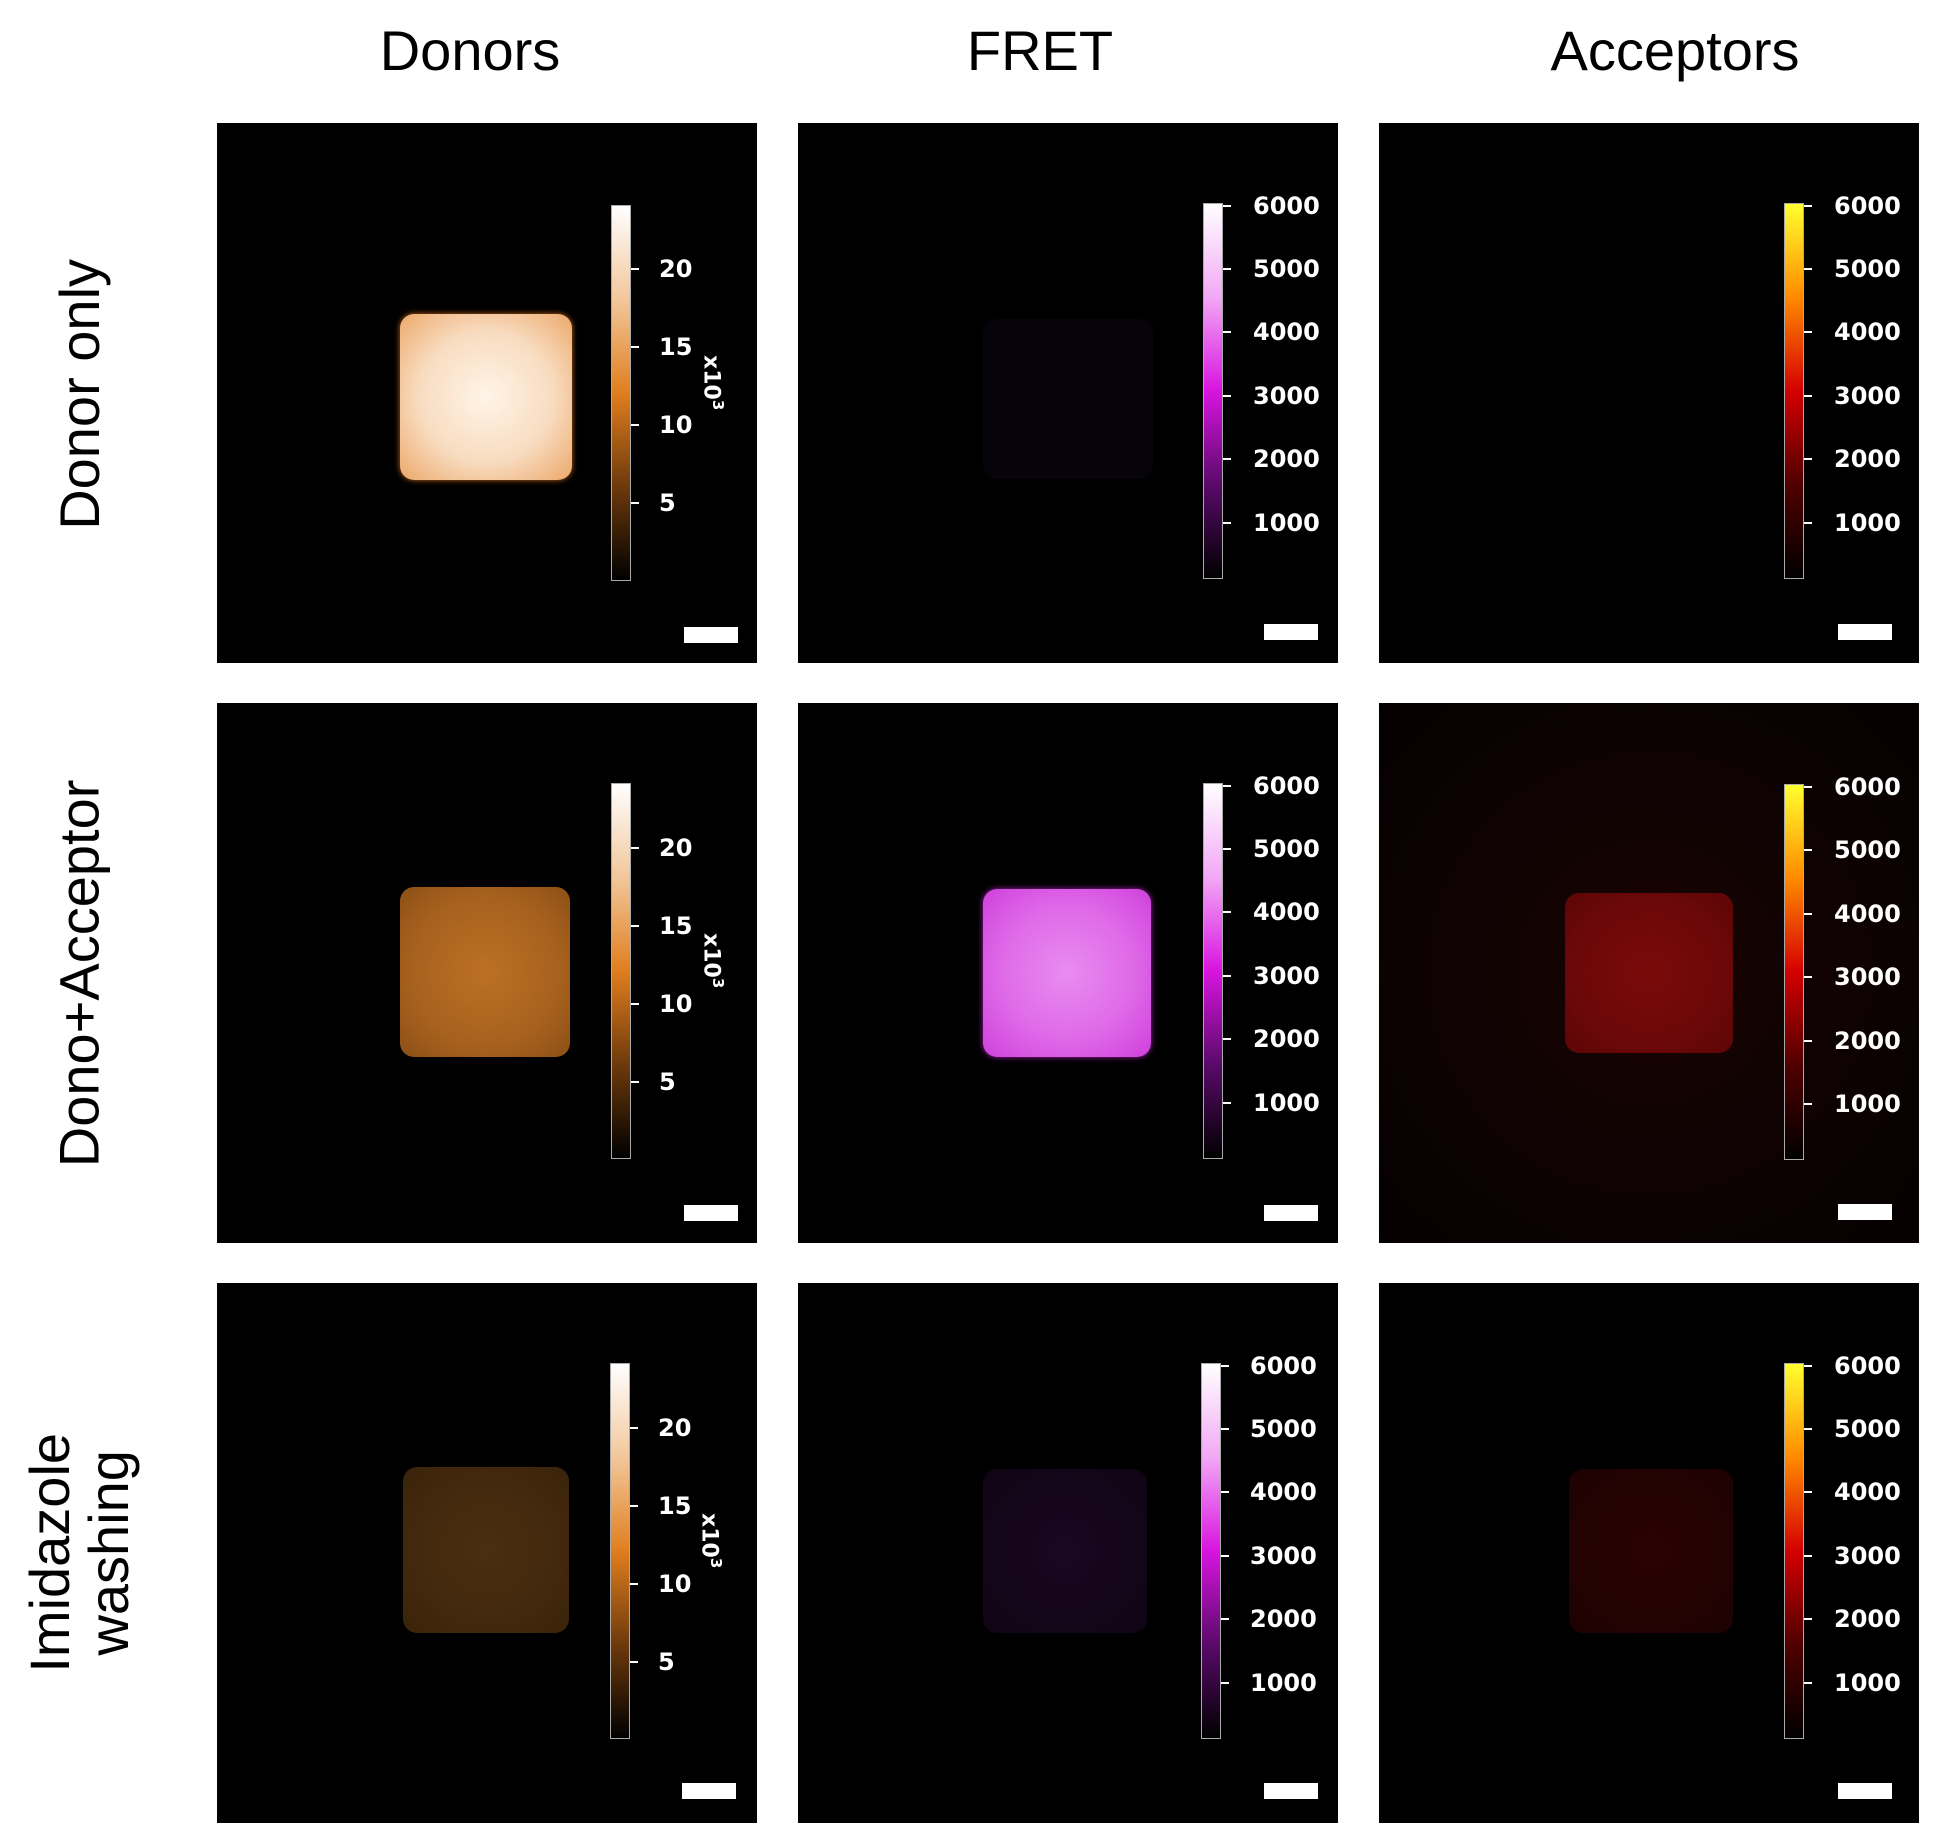  What do you see at coordinates (1675, 50) in the screenshot?
I see `column-title-acceptors: Acceptors` at bounding box center [1675, 50].